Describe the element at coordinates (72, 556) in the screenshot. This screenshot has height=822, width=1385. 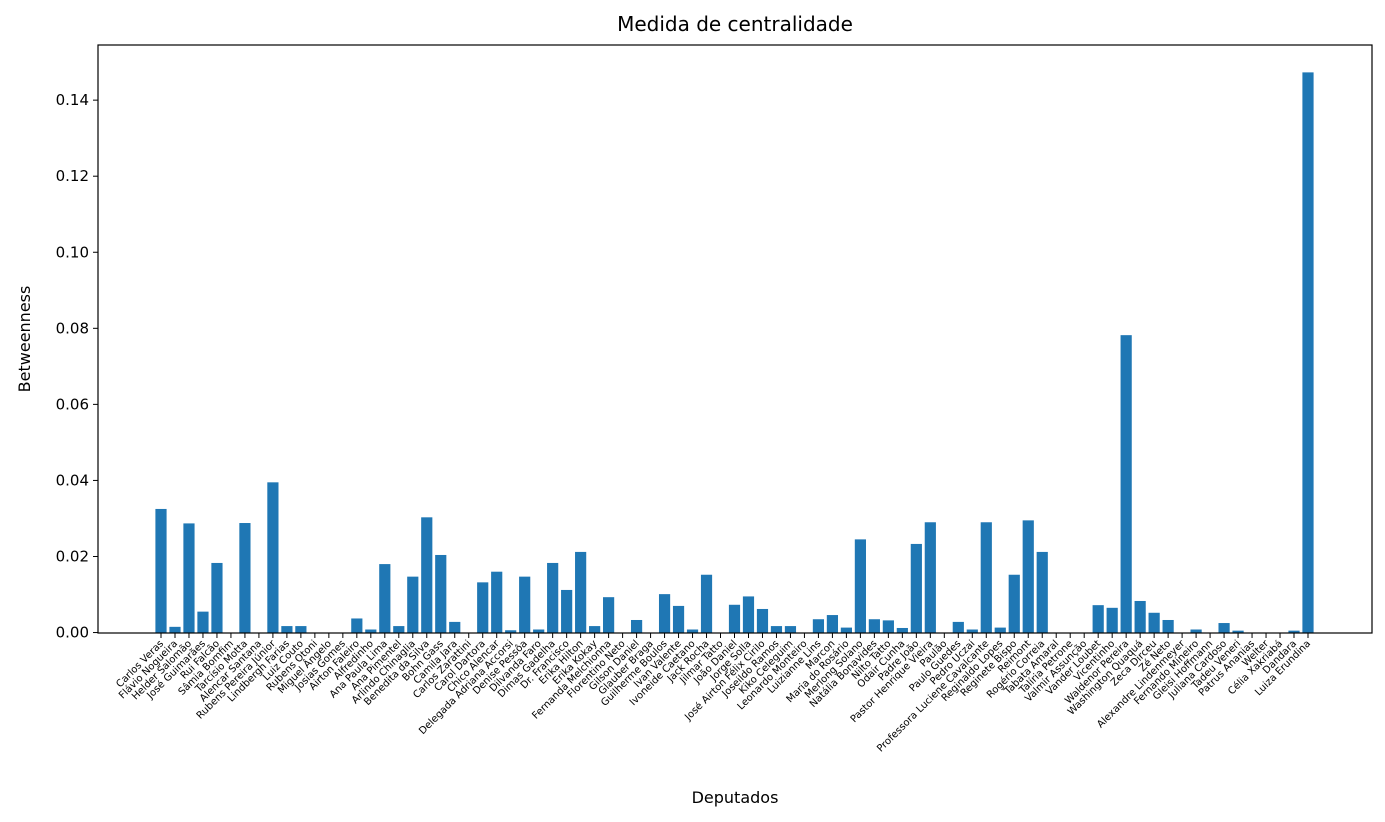
I see `y-tick-label: 0.02` at that location.